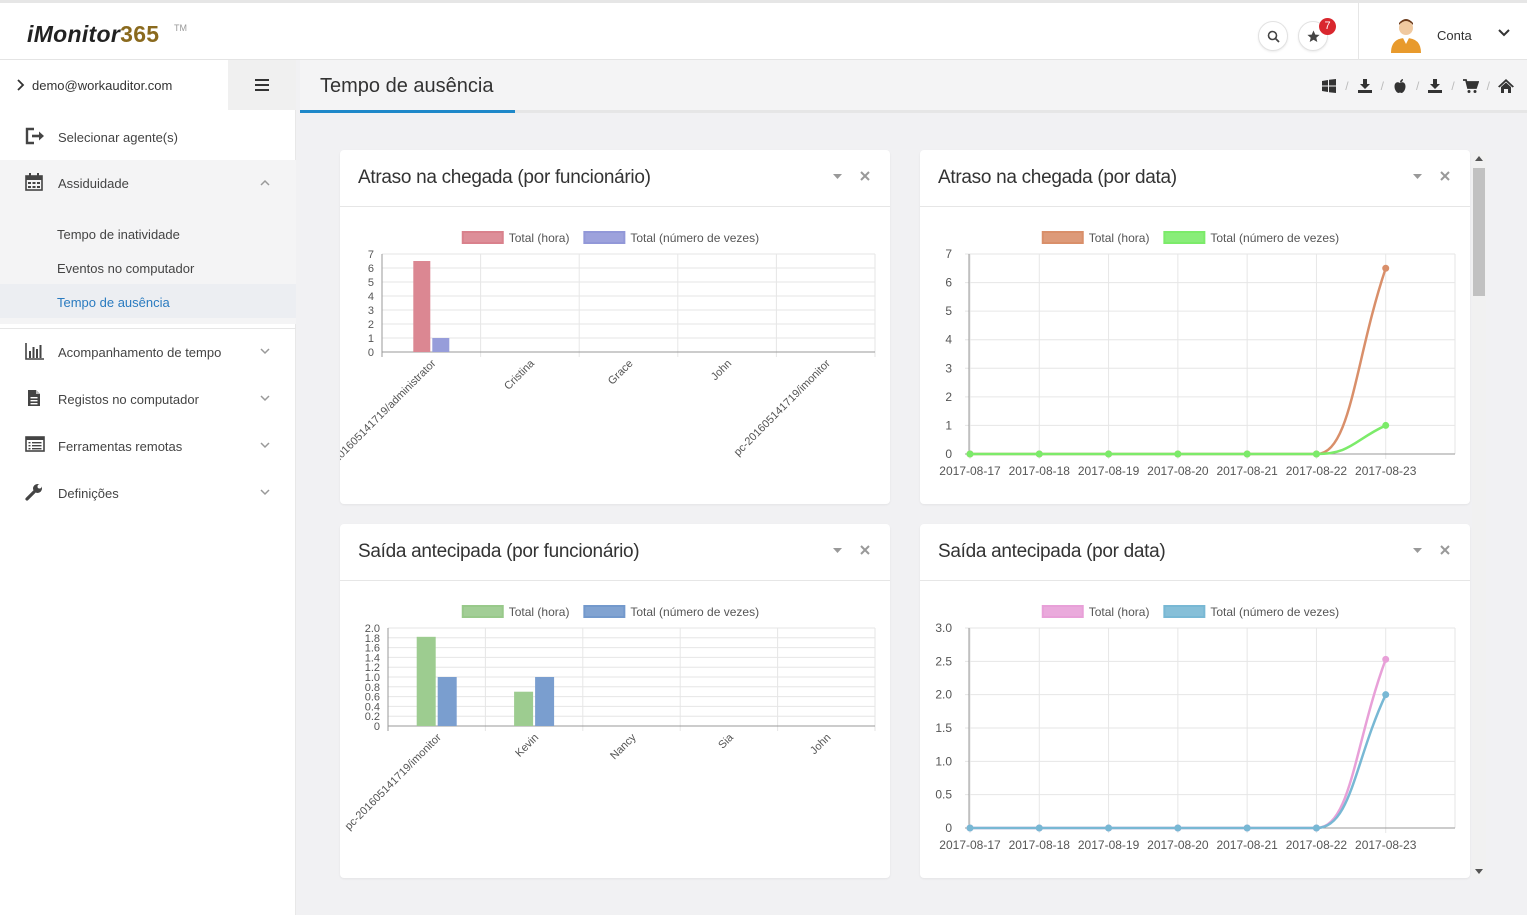 The image size is (1527, 915). I want to click on cart-icon, so click(1470, 86).